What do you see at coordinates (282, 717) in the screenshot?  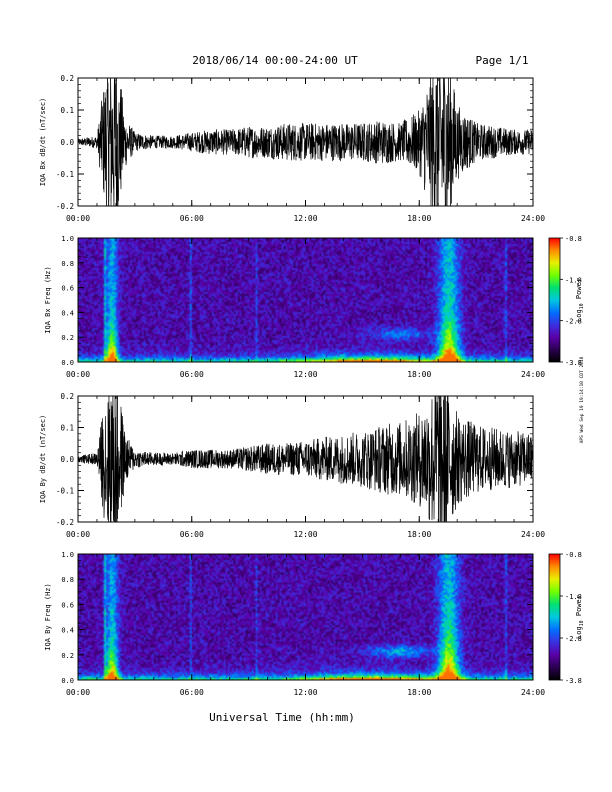 I see `x-axis-title: Universal Time (hh:mm)` at bounding box center [282, 717].